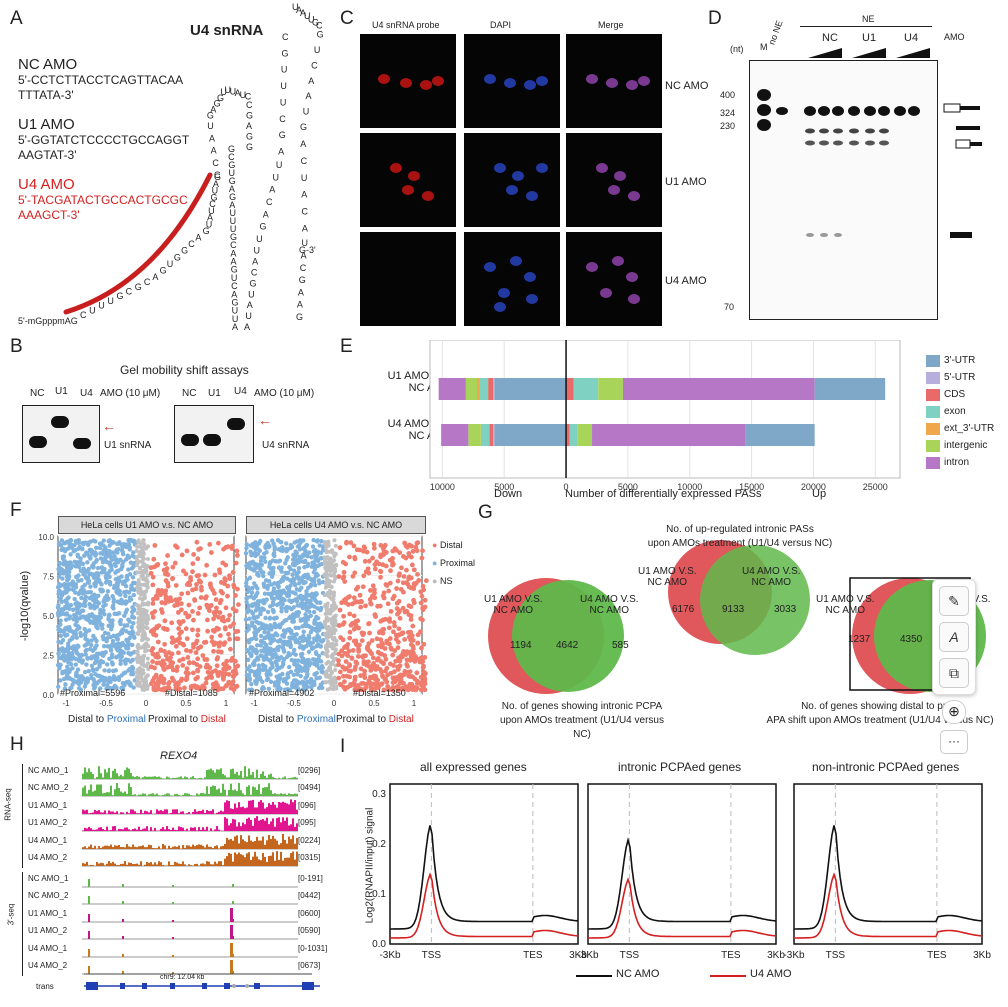 Image resolution: width=1008 pixels, height=1007 pixels. What do you see at coordinates (954, 742) in the screenshot?
I see `more-options-icon: ···` at bounding box center [954, 742].